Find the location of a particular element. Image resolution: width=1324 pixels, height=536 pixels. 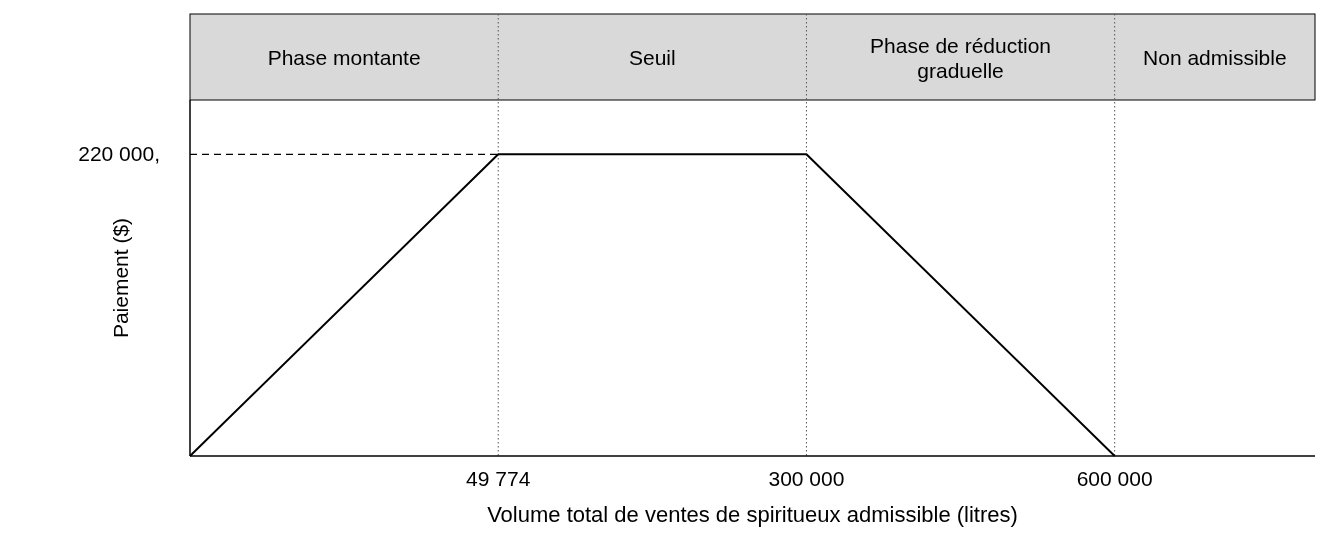

text: Phase montante is located at coordinates (344, 57).